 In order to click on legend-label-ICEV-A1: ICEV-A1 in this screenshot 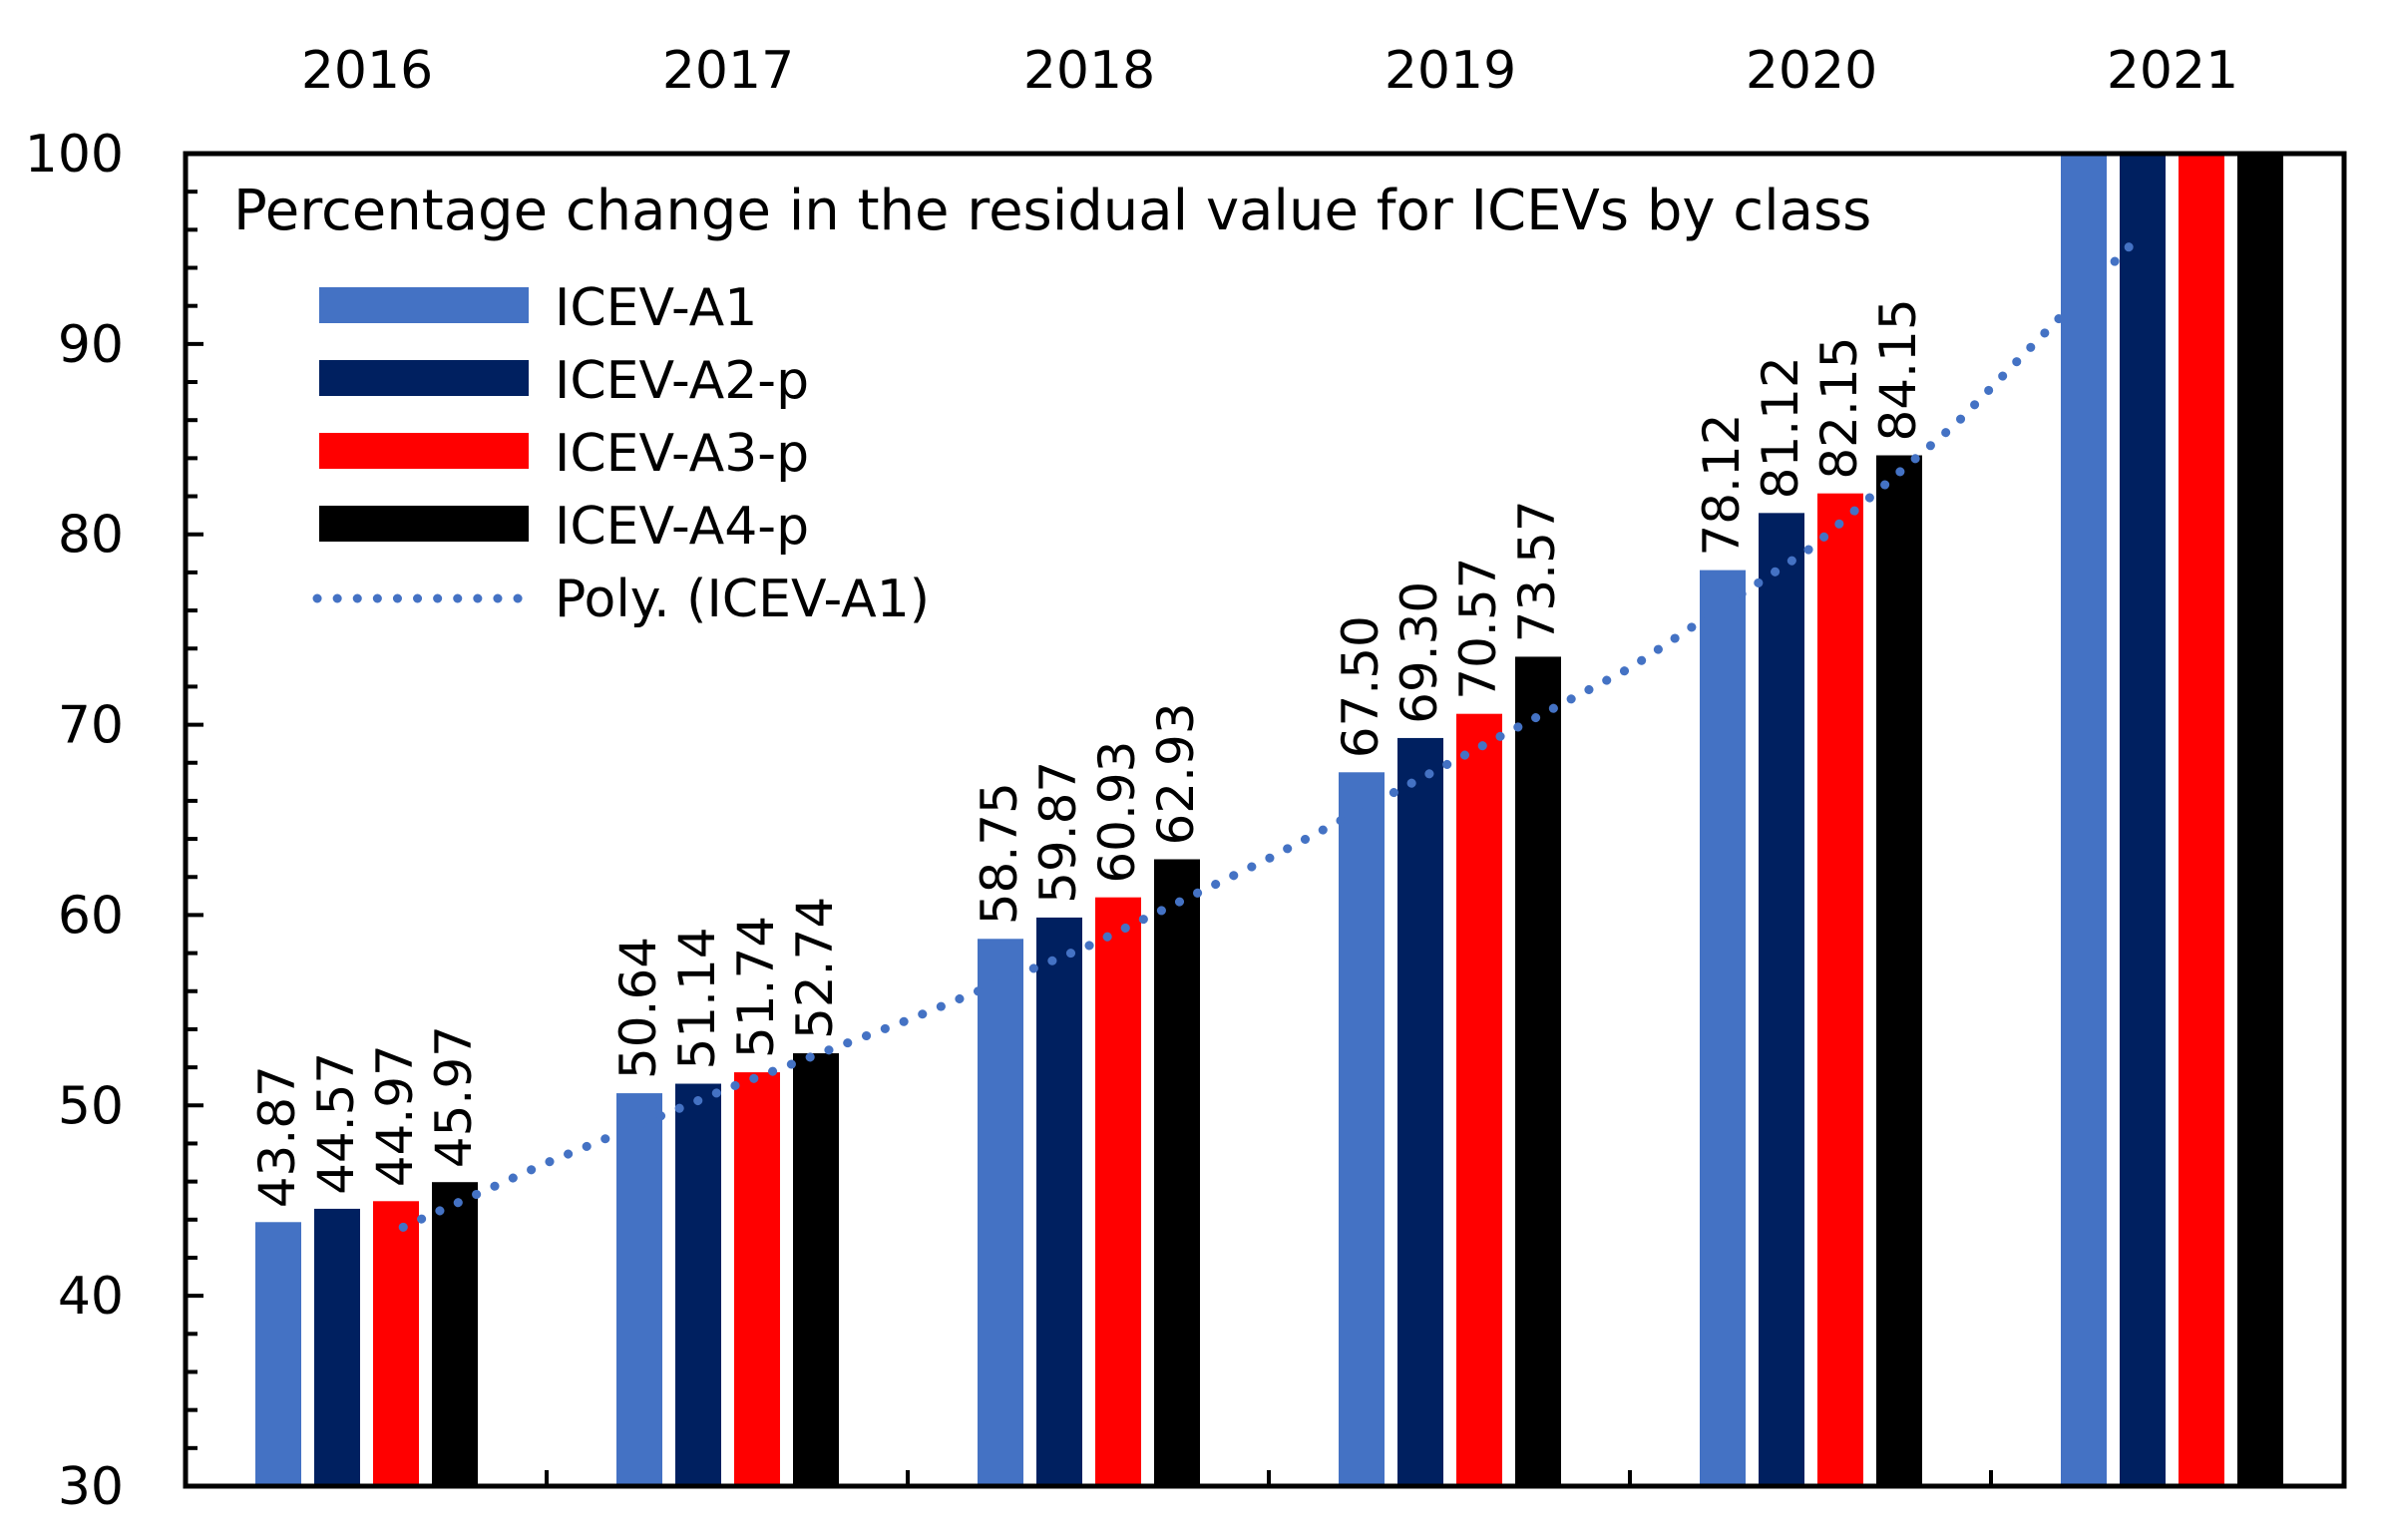, I will do `click(656, 308)`.